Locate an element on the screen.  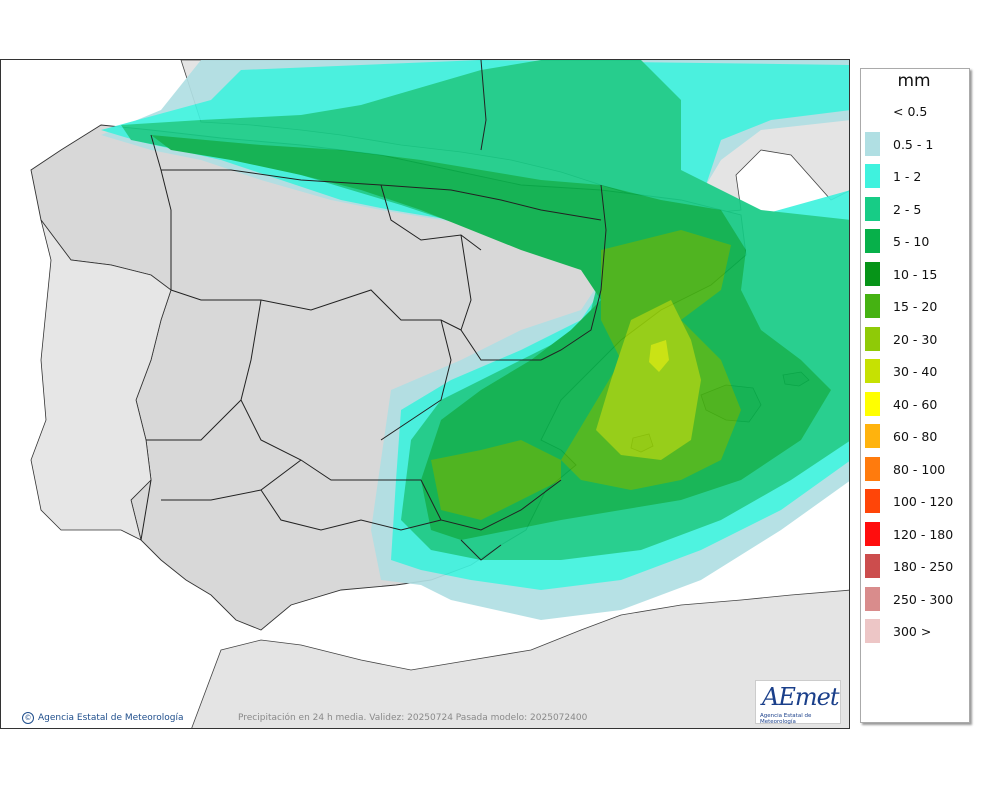
legend-label: 0.5 - 1 is located at coordinates (913, 144).